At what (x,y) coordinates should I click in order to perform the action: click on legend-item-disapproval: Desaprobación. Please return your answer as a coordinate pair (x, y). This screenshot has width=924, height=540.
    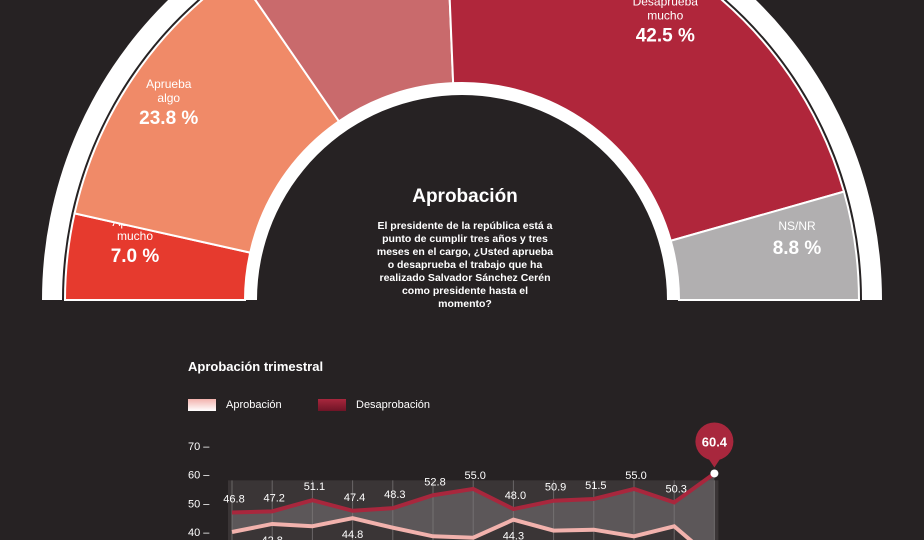
    Looking at the image, I should click on (374, 405).